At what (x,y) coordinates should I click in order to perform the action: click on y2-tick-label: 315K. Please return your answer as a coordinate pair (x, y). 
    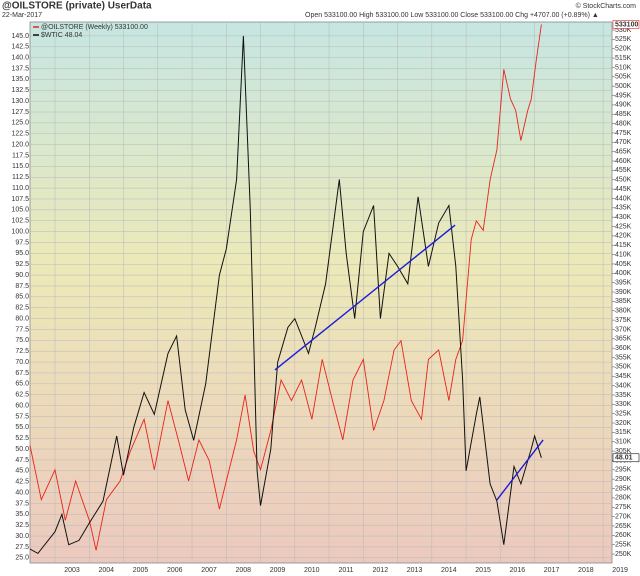
    Looking at the image, I should click on (623, 432).